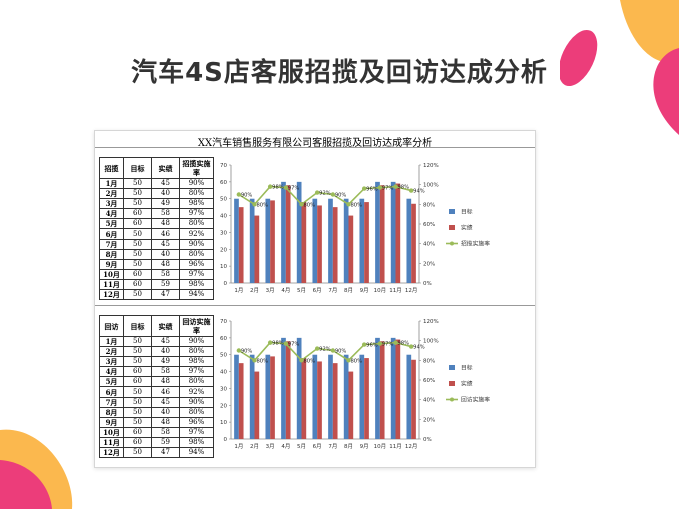 The width and height of the screenshot is (679, 509). What do you see at coordinates (341, 196) in the screenshot?
I see `rate-data-label: 90%` at bounding box center [341, 196].